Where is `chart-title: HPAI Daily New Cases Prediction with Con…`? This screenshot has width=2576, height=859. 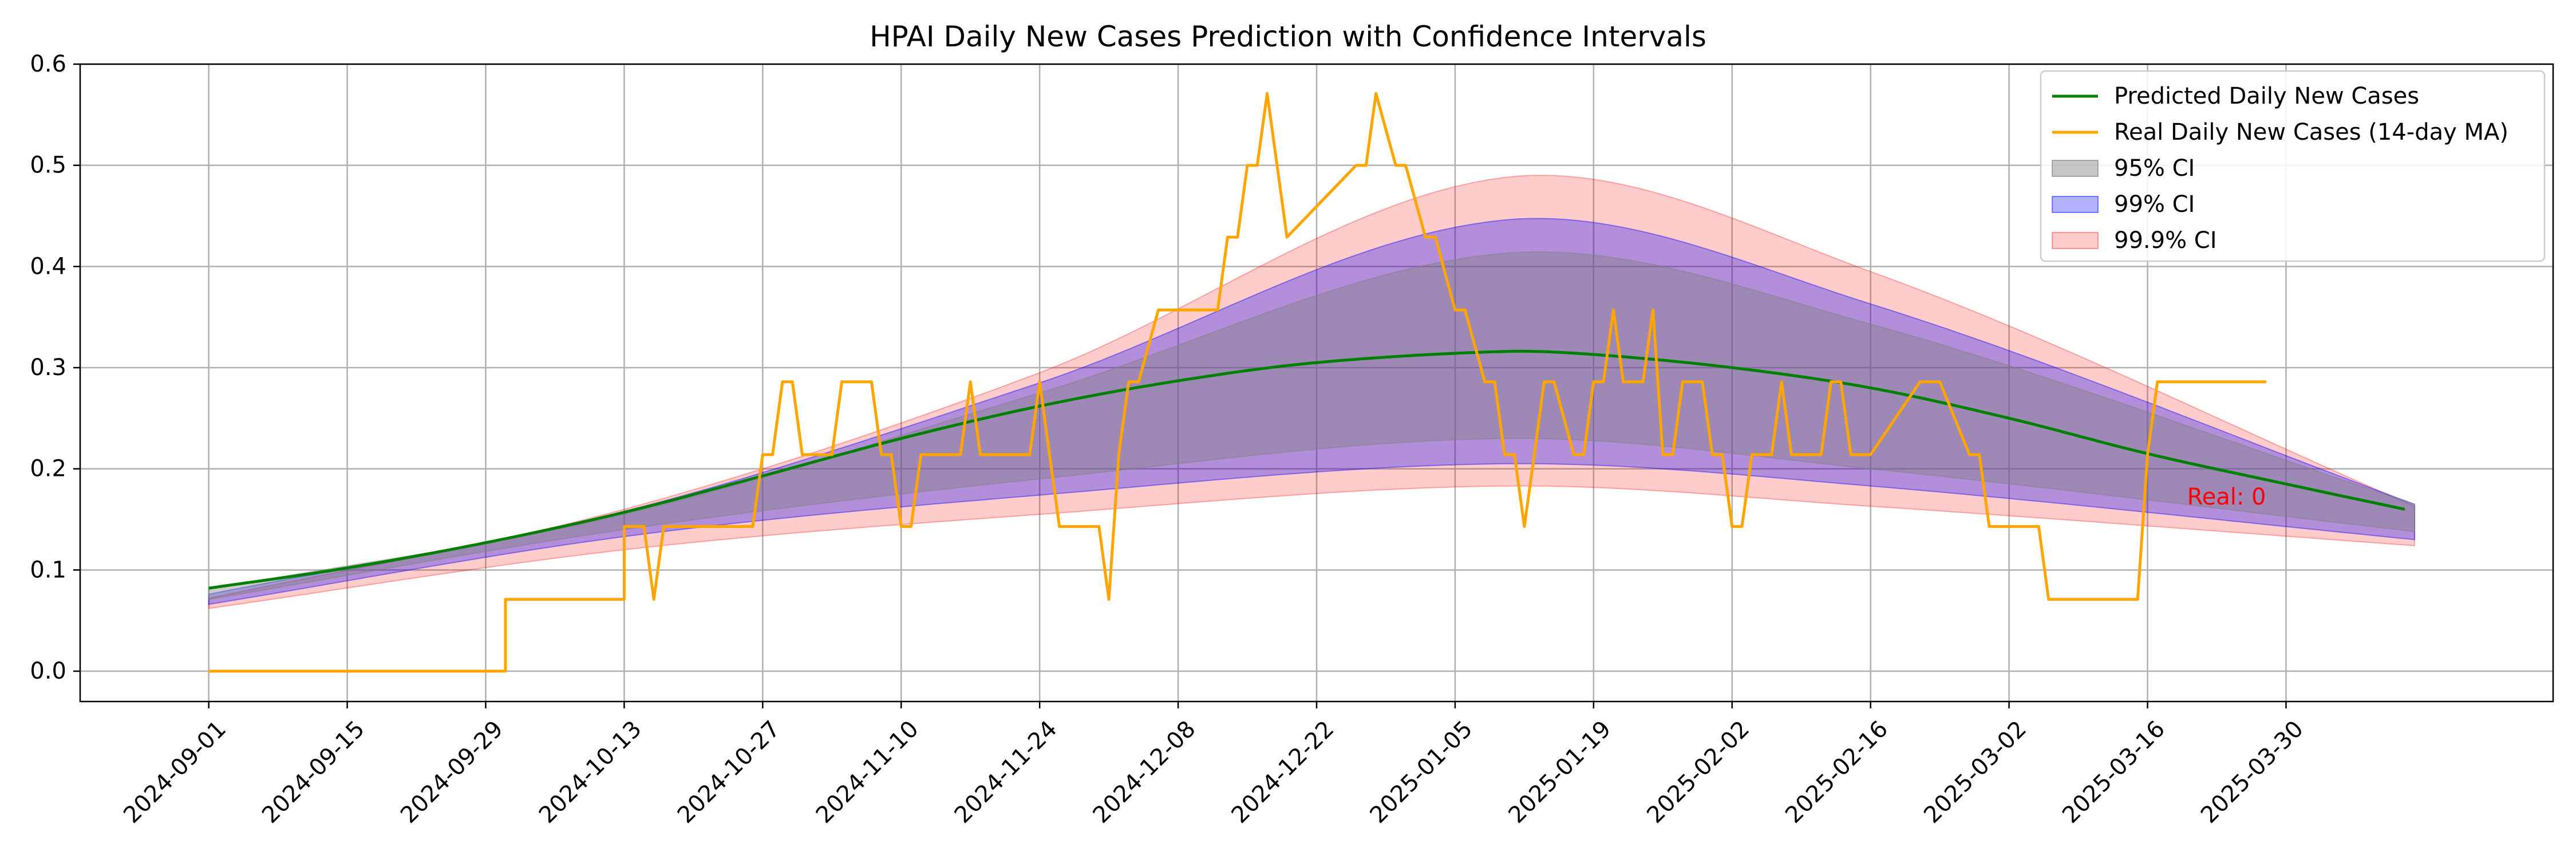
chart-title: HPAI Daily New Cases Prediction with Con… is located at coordinates (1288, 36).